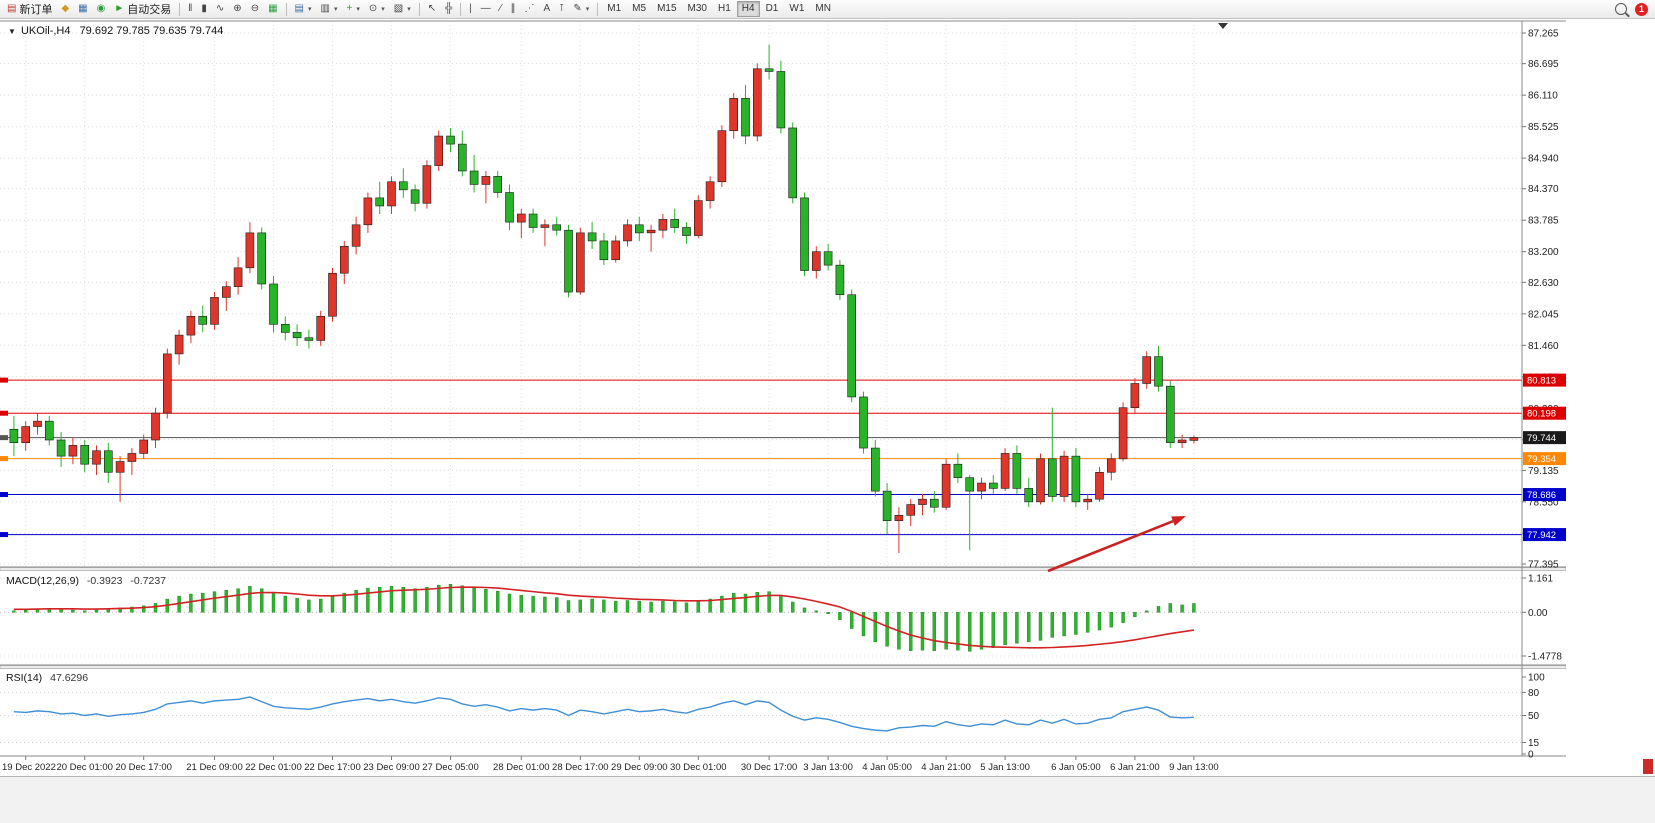 The width and height of the screenshot is (1655, 823). I want to click on zoom-out-button: ⊖, so click(255, 9).